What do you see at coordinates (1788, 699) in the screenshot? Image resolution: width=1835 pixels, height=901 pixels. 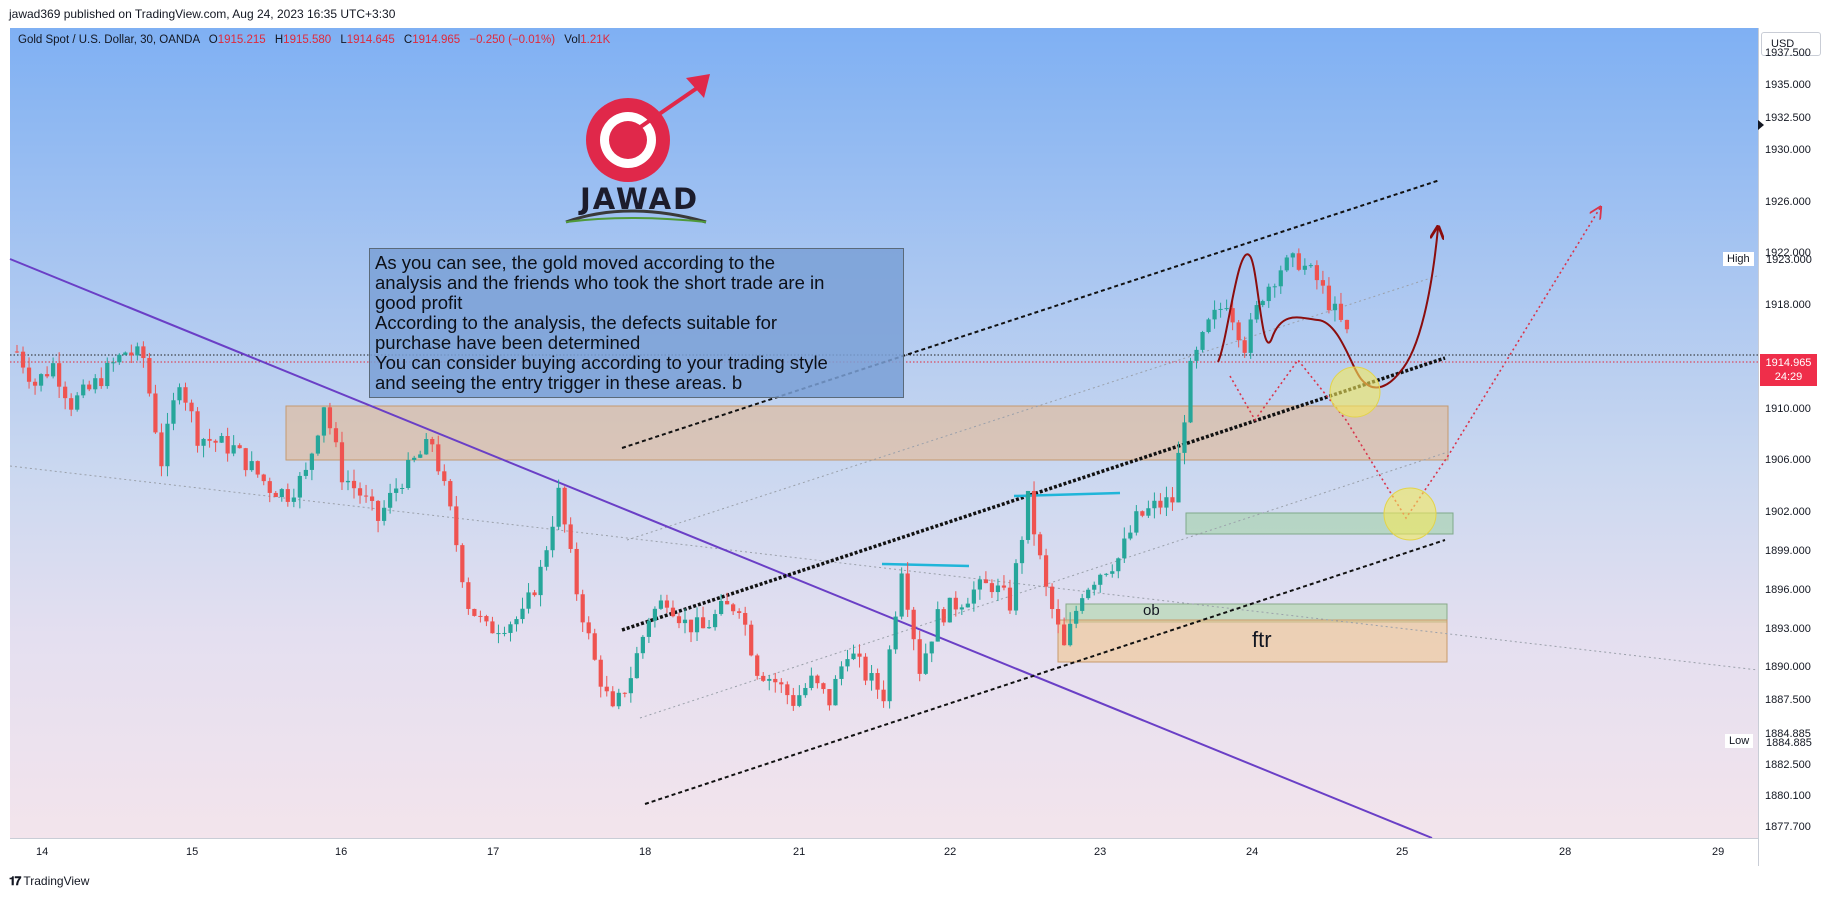 I see `price-tick-label: 1887.500` at bounding box center [1788, 699].